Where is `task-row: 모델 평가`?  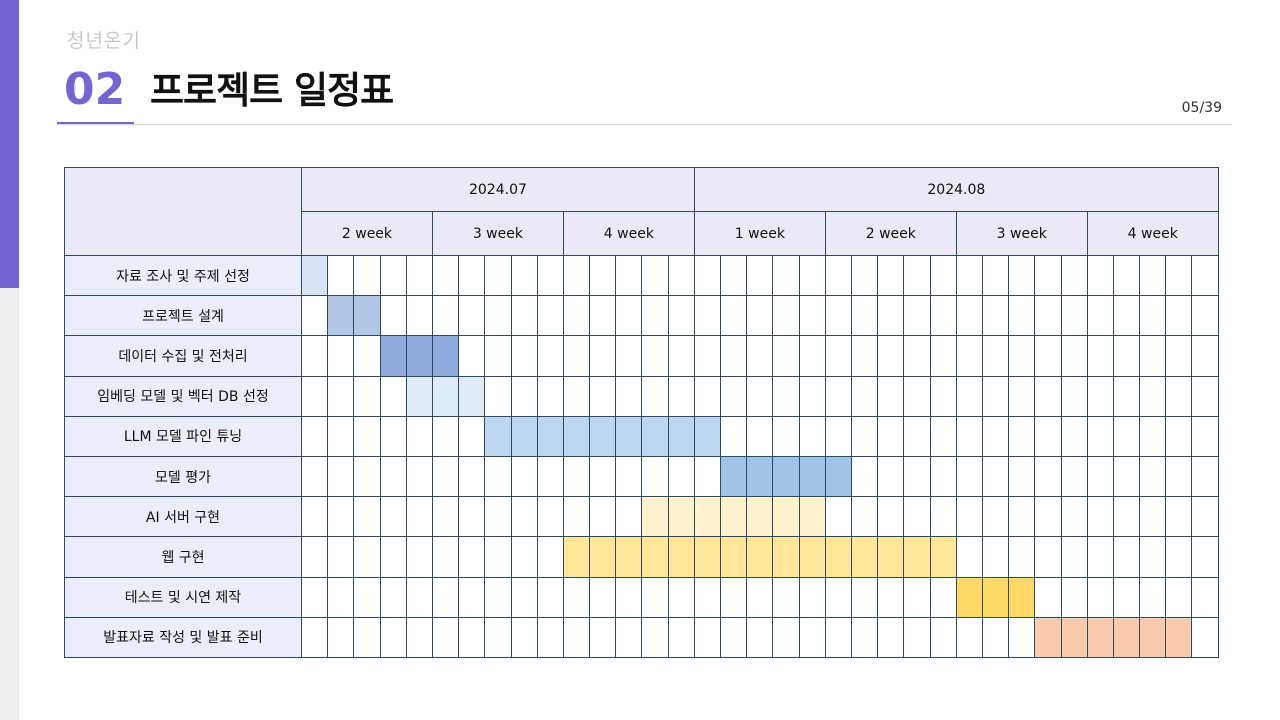
task-row: 모델 평가 is located at coordinates (641, 476).